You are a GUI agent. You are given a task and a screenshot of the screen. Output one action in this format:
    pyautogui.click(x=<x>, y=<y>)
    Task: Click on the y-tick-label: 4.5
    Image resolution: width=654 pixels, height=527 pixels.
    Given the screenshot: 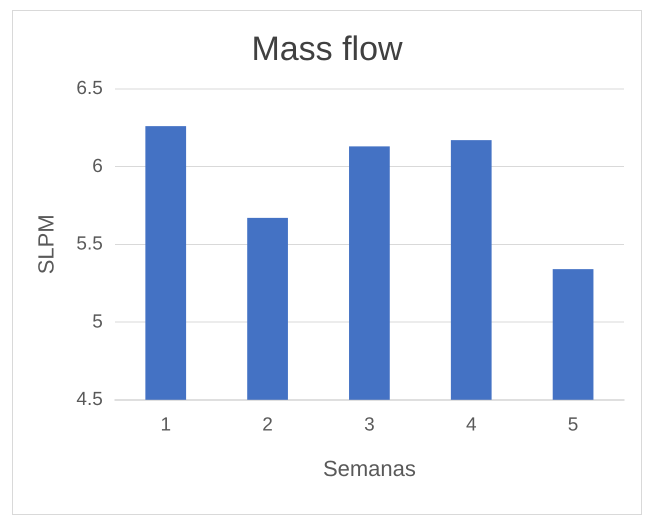 What is the action you would take?
    pyautogui.click(x=89, y=399)
    